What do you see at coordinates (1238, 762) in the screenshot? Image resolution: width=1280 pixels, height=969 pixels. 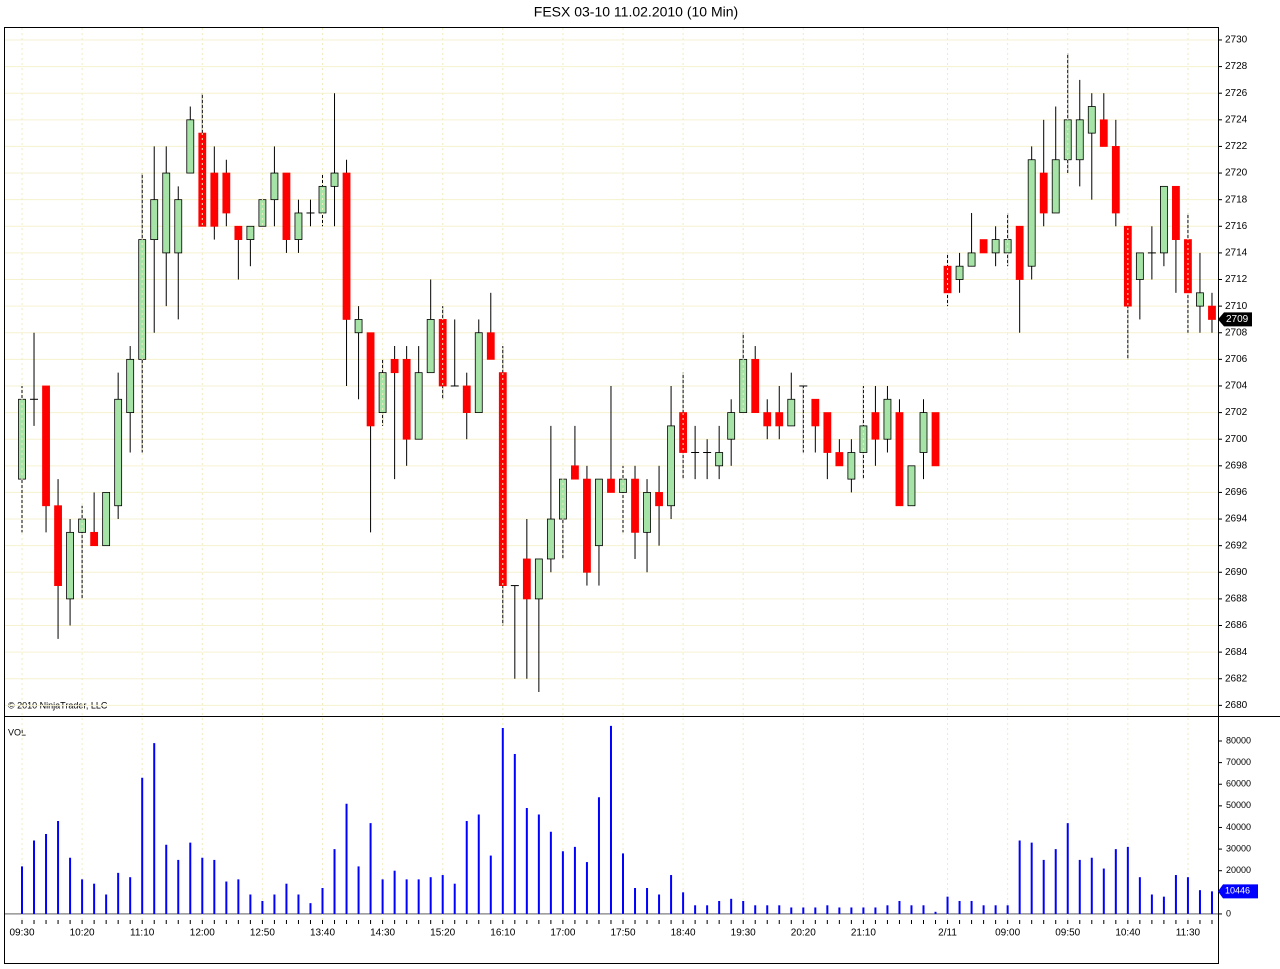 I see `y-tick-label: 70000` at bounding box center [1238, 762].